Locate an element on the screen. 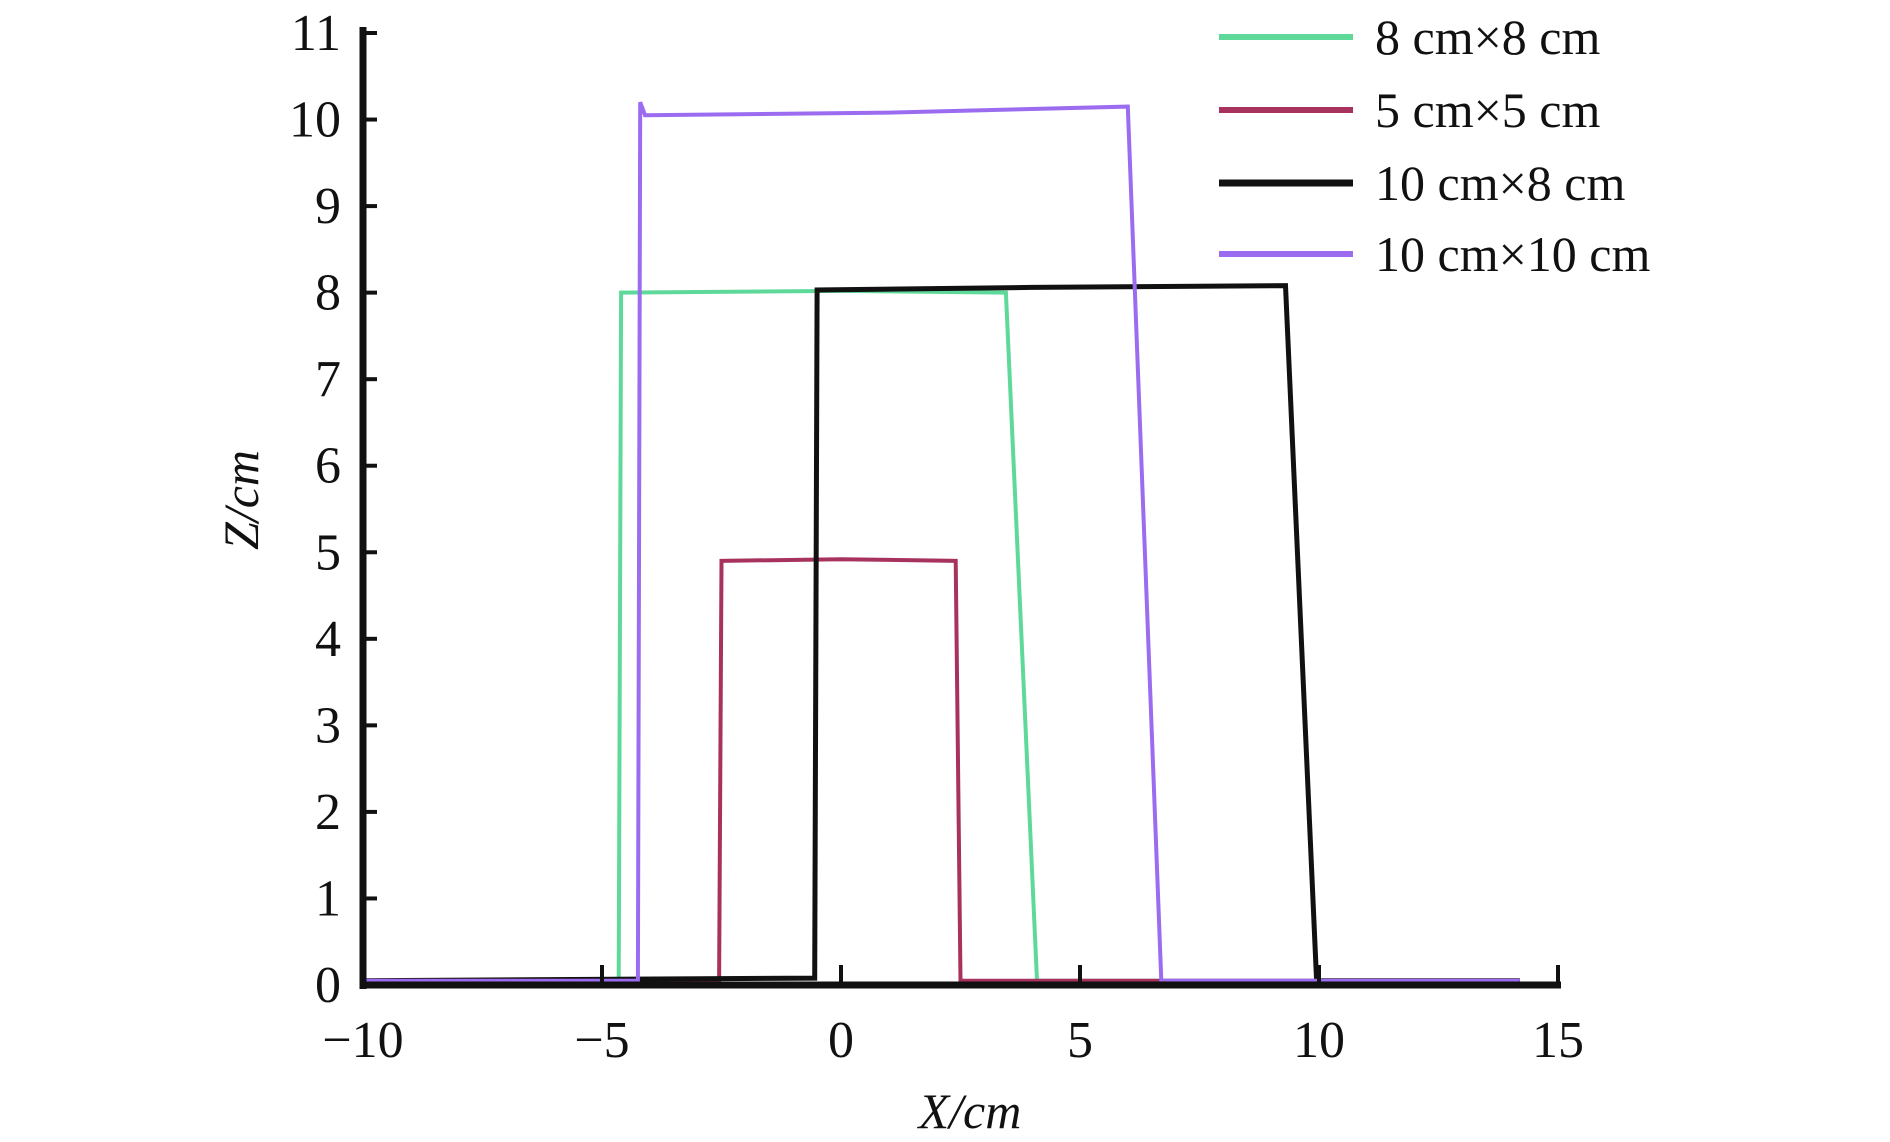  x-tick-label: −10 is located at coordinates (362, 1040).